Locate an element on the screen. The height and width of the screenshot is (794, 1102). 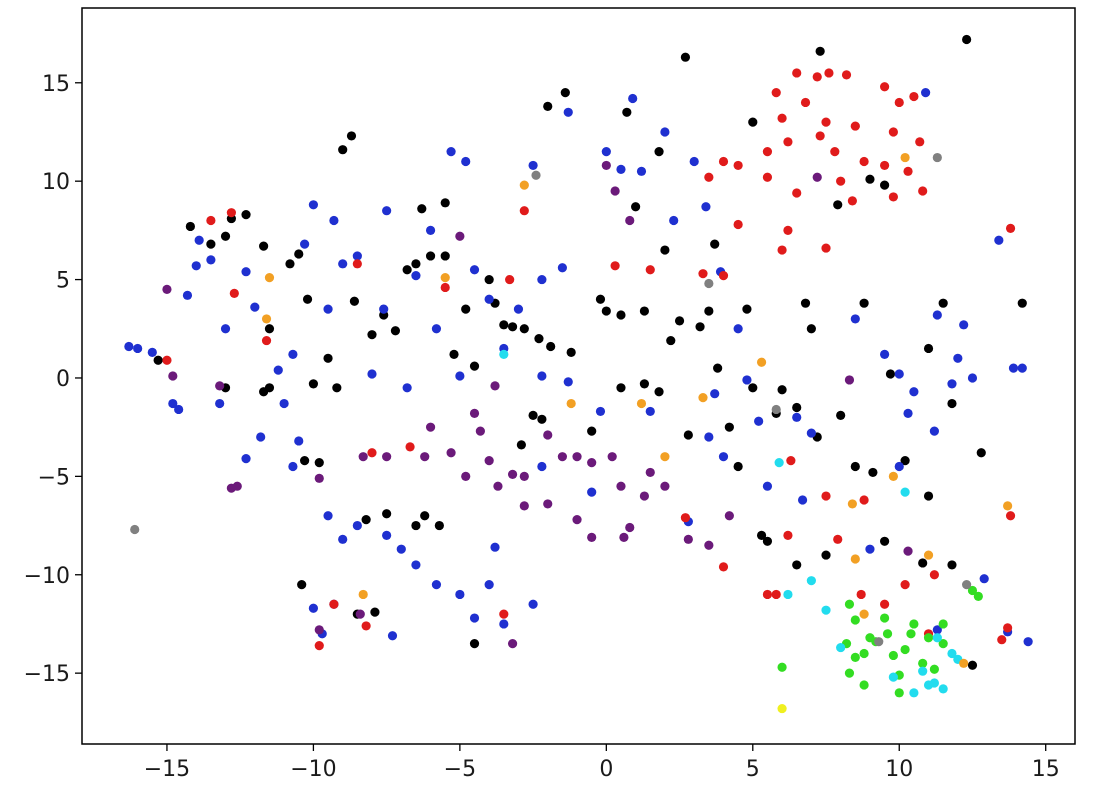
x-tick-label: −5 is located at coordinates (460, 769).